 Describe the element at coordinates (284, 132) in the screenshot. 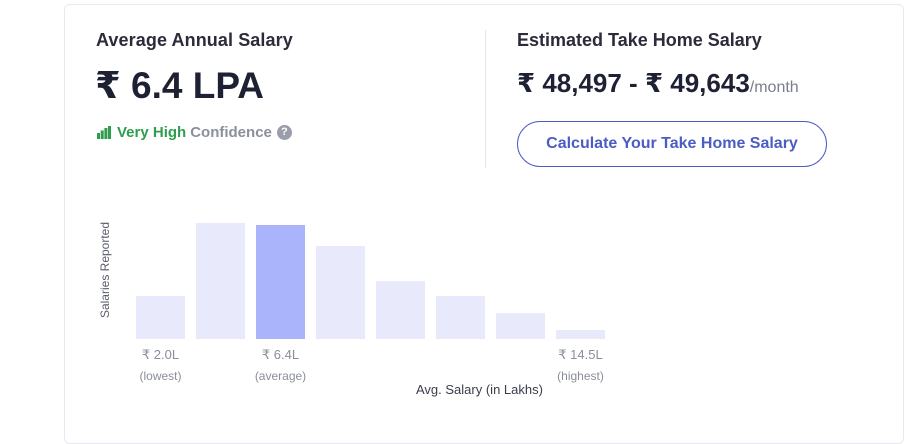

I see `help-icon: ?` at that location.